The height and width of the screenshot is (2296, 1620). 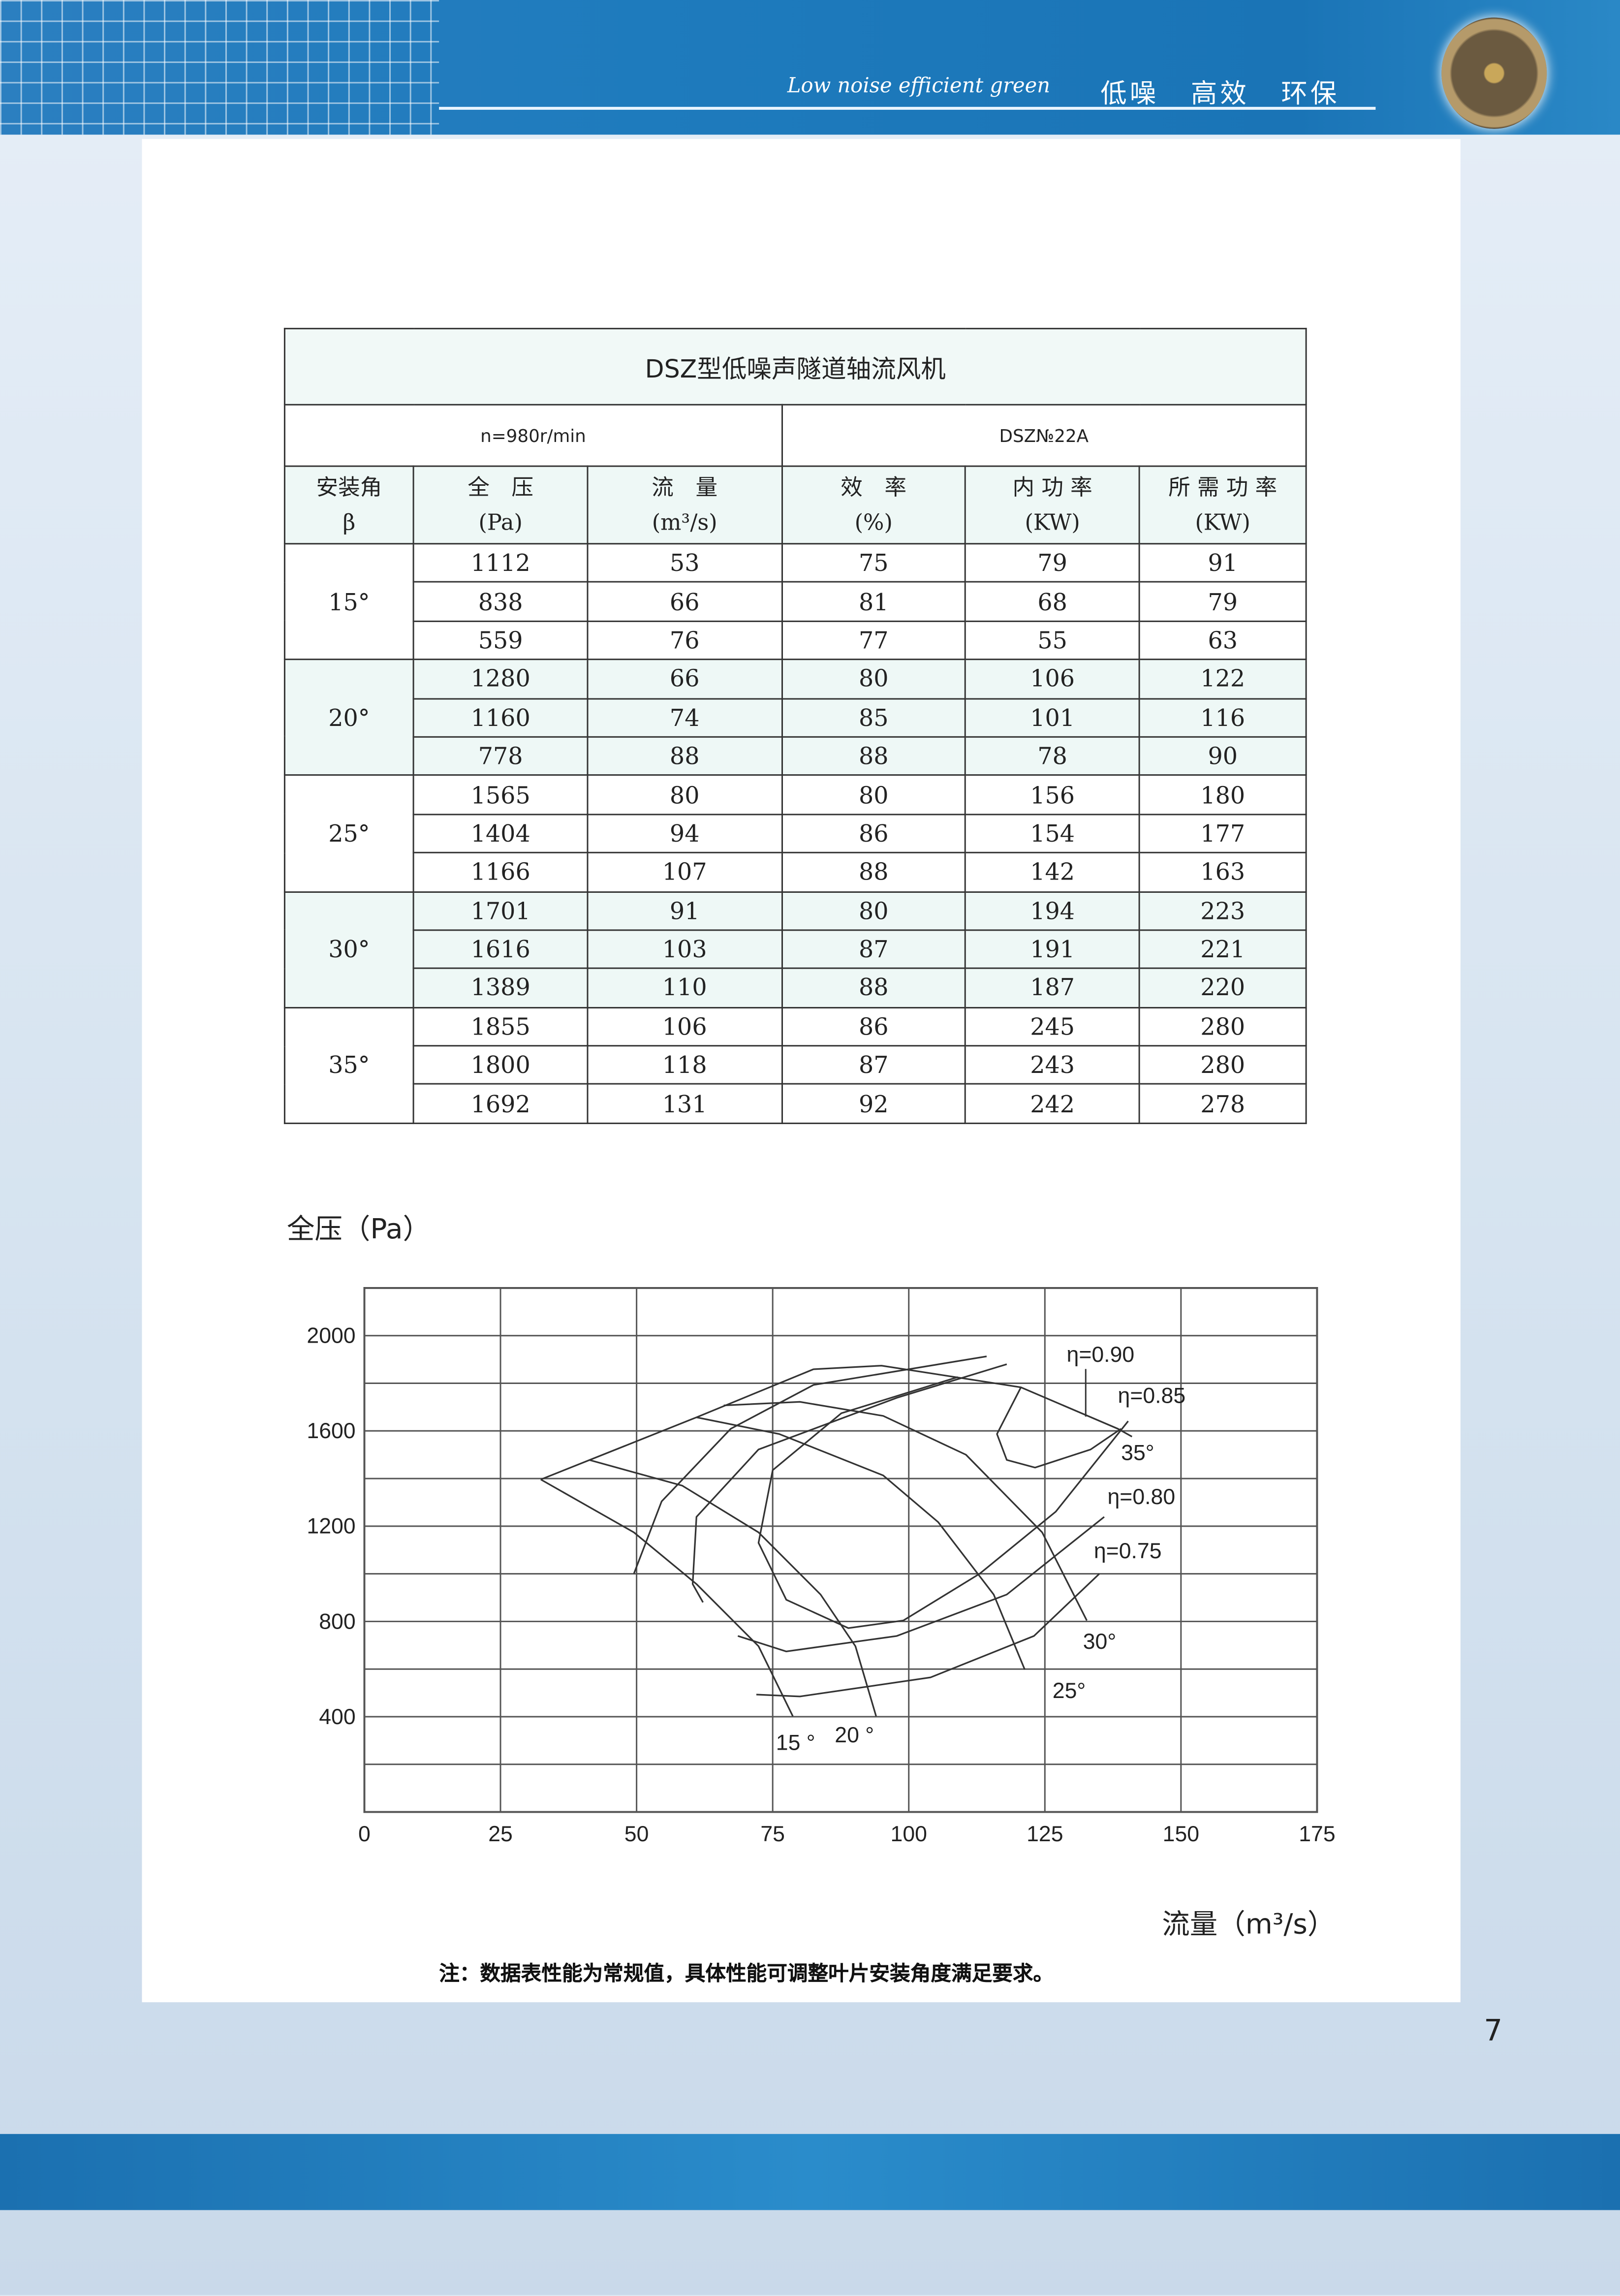 I want to click on table-cell: 1800, so click(x=500, y=1065).